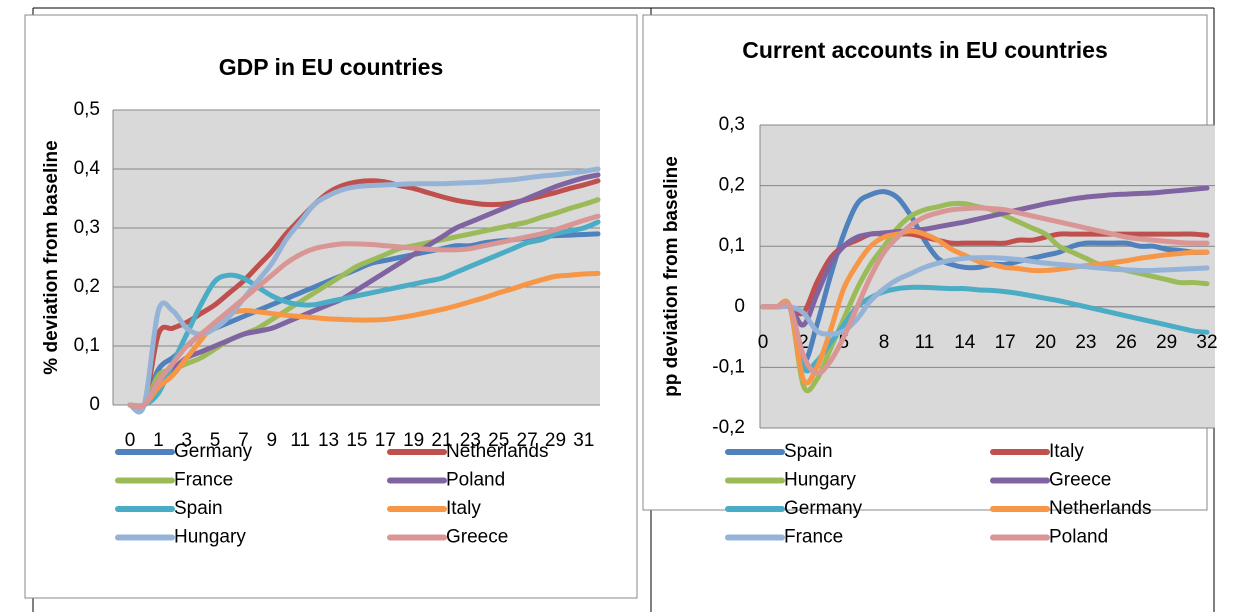 Image resolution: width=1246 pixels, height=612 pixels. What do you see at coordinates (413, 440) in the screenshot?
I see `x-tick-label: 19` at bounding box center [413, 440].